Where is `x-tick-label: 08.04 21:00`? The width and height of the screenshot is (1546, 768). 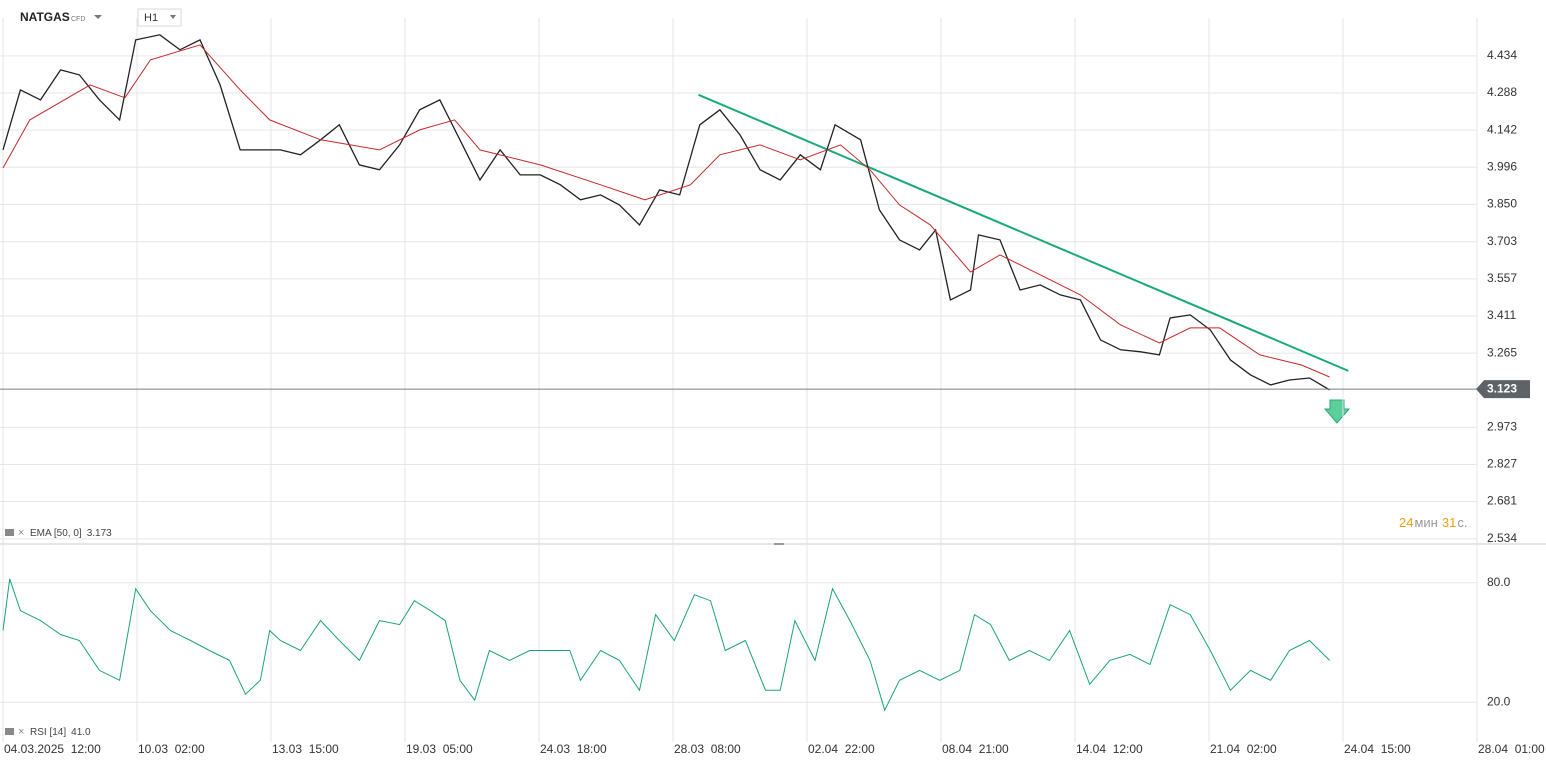 x-tick-label: 08.04 21:00 is located at coordinates (975, 749).